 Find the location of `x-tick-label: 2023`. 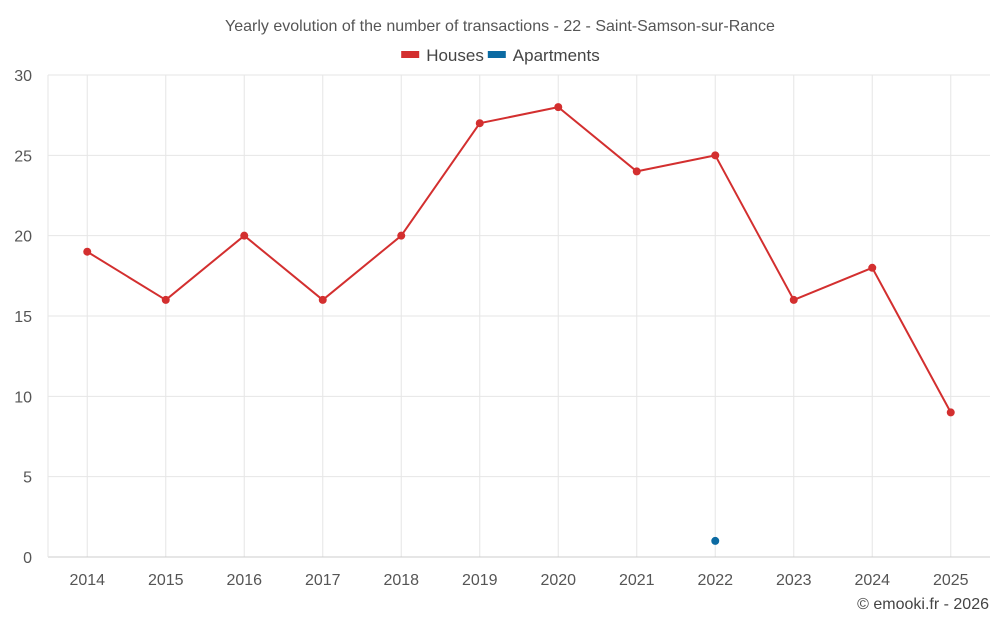

x-tick-label: 2023 is located at coordinates (794, 580).